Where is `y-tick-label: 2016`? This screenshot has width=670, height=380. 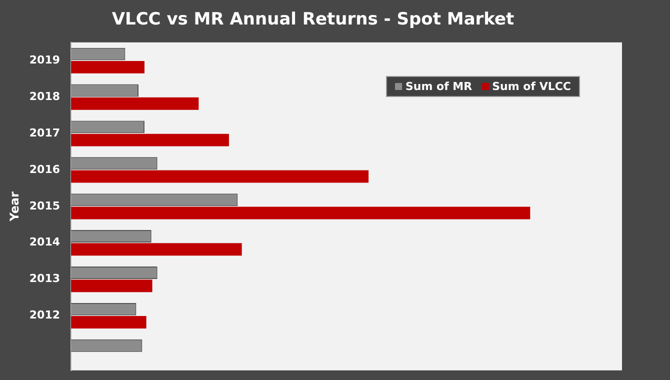
y-tick-label: 2016 is located at coordinates (44, 169).